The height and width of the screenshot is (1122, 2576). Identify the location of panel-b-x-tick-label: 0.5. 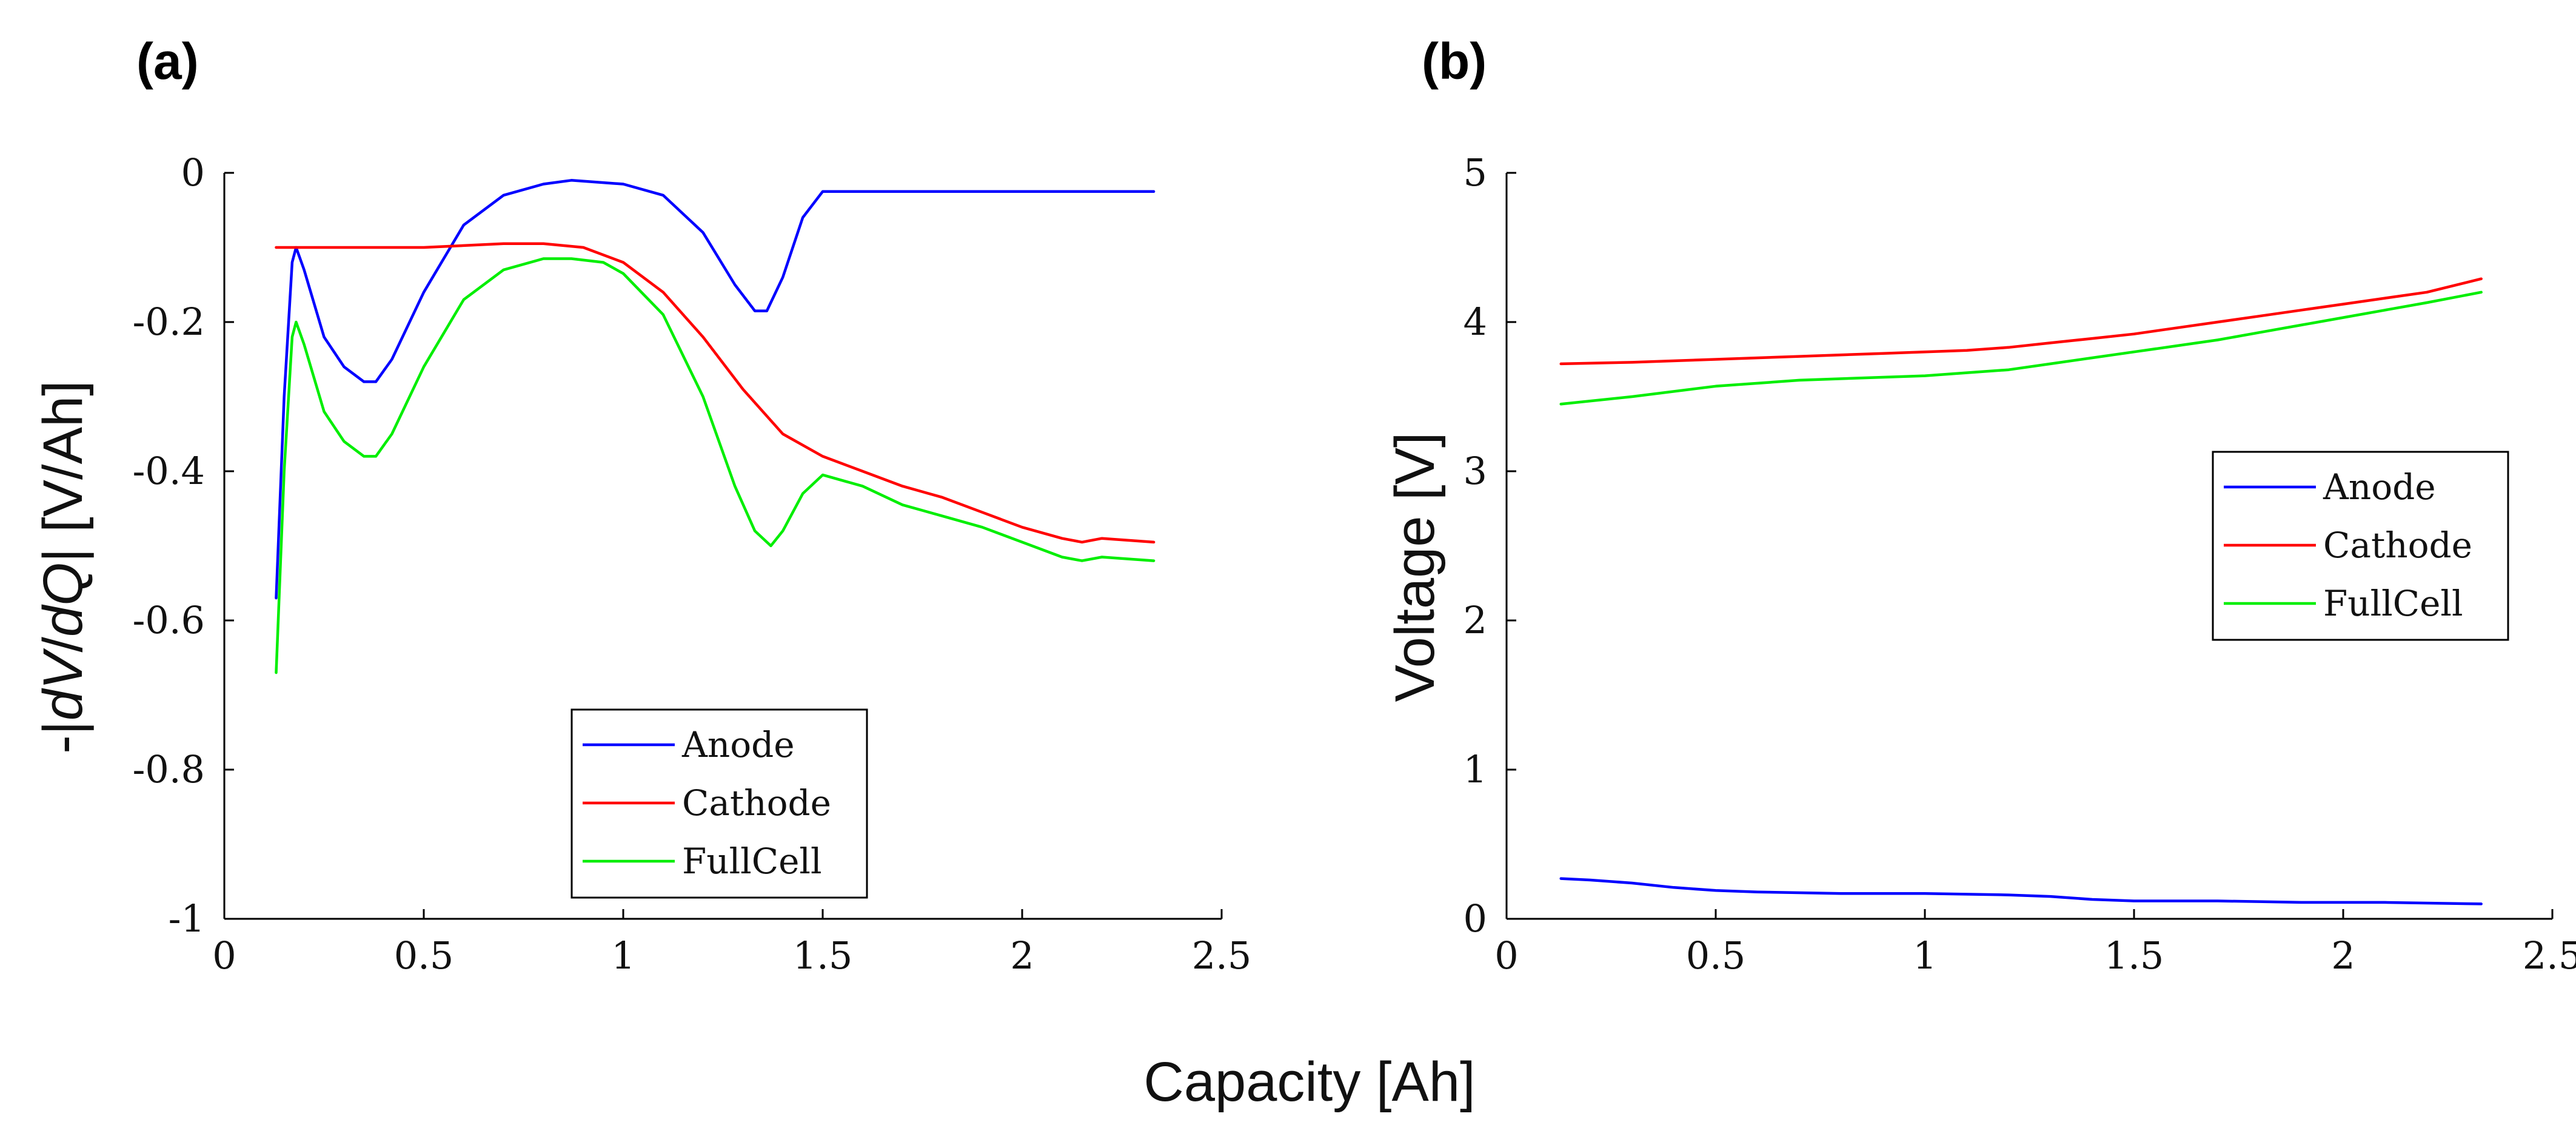
(1716, 955).